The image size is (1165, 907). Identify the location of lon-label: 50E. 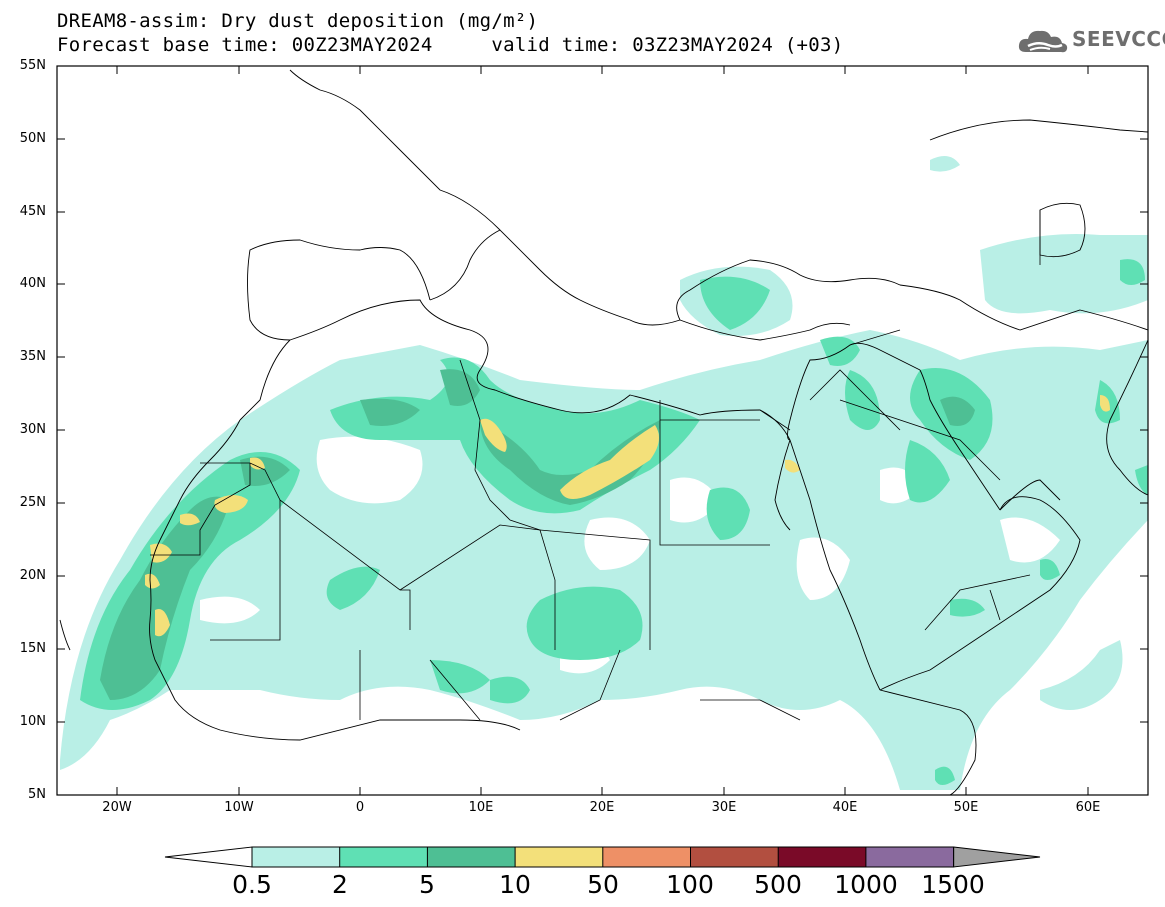
(966, 807).